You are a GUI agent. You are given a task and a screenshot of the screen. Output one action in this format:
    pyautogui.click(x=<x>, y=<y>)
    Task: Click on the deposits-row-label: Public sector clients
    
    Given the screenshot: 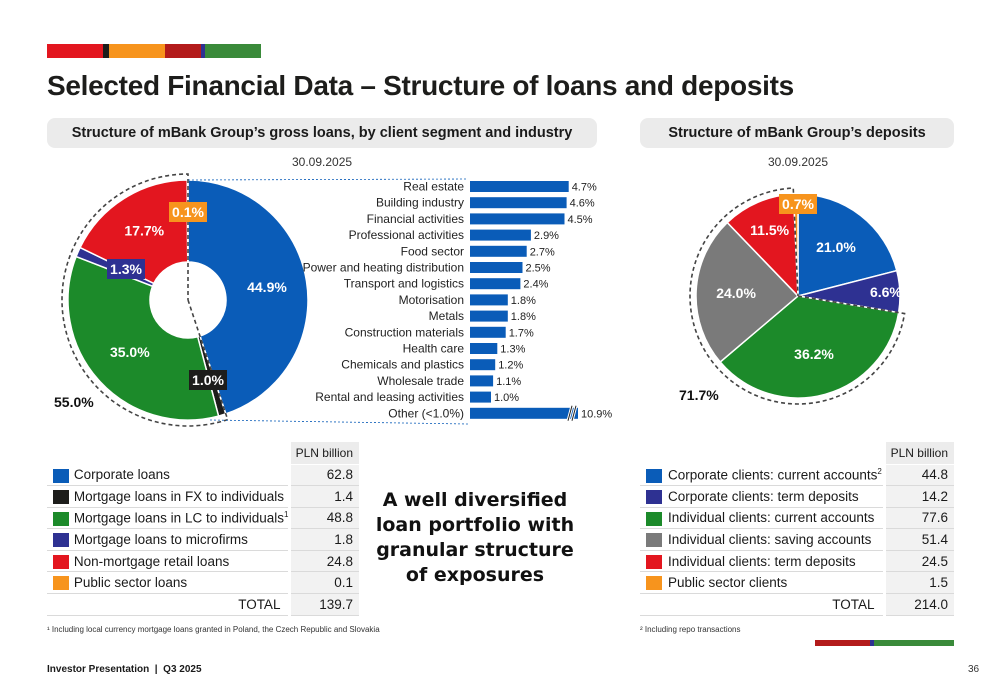 What is the action you would take?
    pyautogui.click(x=776, y=583)
    